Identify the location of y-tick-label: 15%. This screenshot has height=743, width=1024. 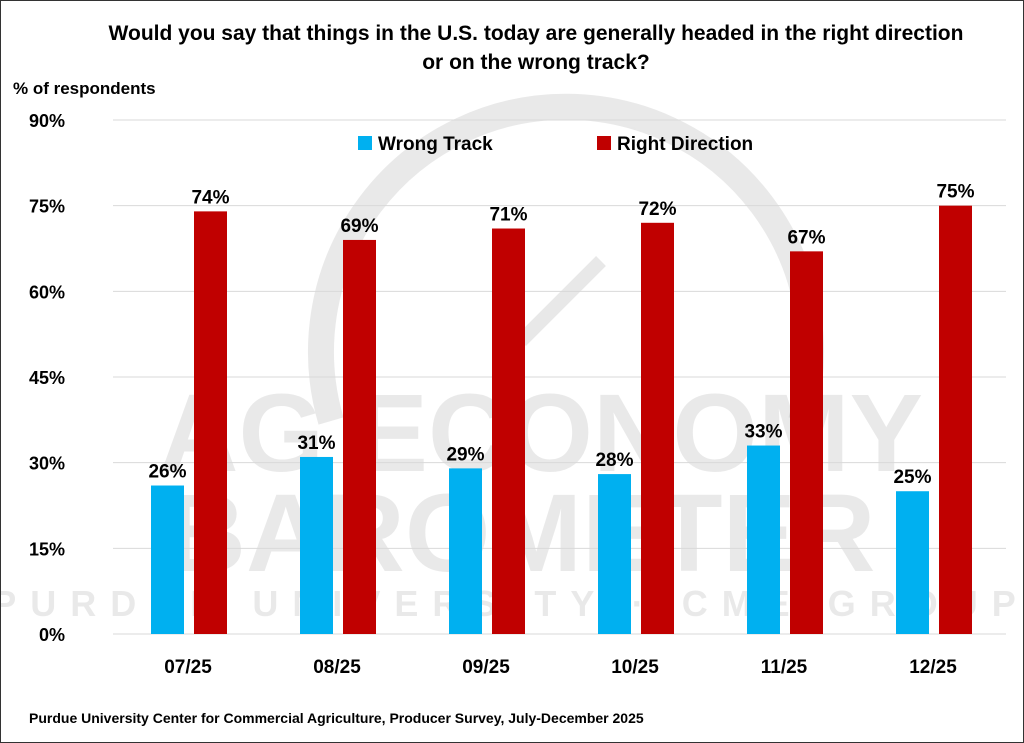
(47, 549).